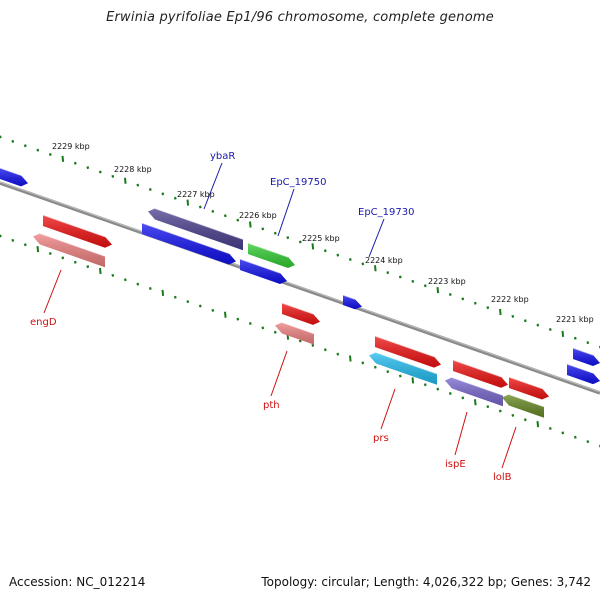 Image resolution: width=600 pixels, height=600 pixels. Describe the element at coordinates (455, 464) in the screenshot. I see `gene-label: ispE` at that location.